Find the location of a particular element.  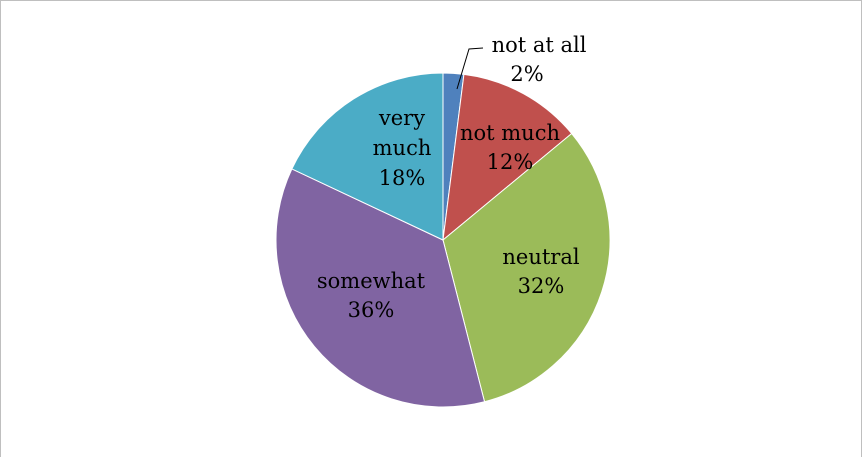

data-label-percent-not-at-all: 2% is located at coordinates (526, 74).